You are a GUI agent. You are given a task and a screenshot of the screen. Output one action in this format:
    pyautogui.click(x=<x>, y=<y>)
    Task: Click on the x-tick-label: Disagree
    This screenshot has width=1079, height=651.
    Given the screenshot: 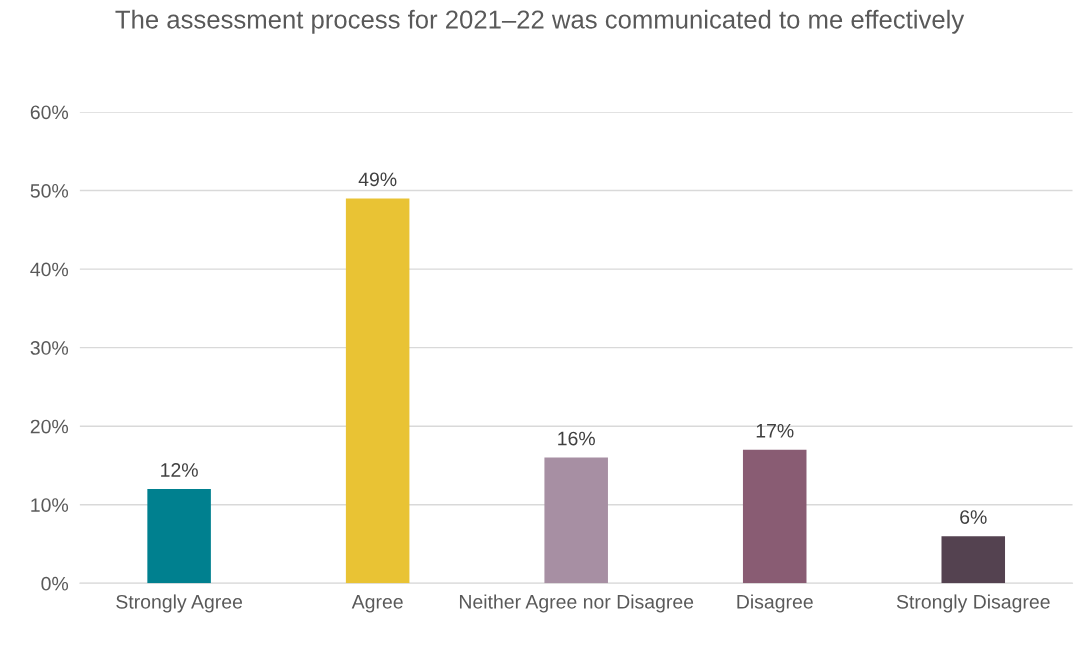 What is the action you would take?
    pyautogui.click(x=775, y=603)
    